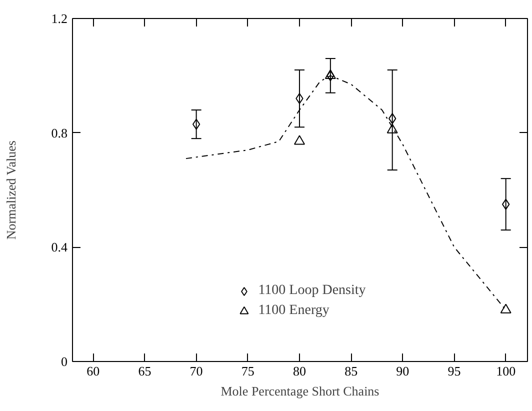  I want to click on legend-label: 1100 Energy, so click(294, 311).